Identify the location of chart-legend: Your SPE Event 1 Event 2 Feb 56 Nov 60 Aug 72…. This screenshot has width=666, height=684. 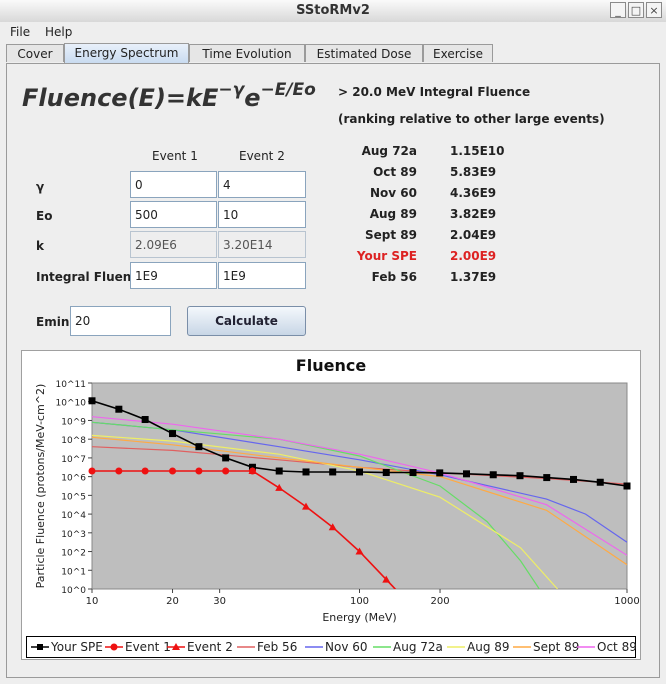
(331, 647).